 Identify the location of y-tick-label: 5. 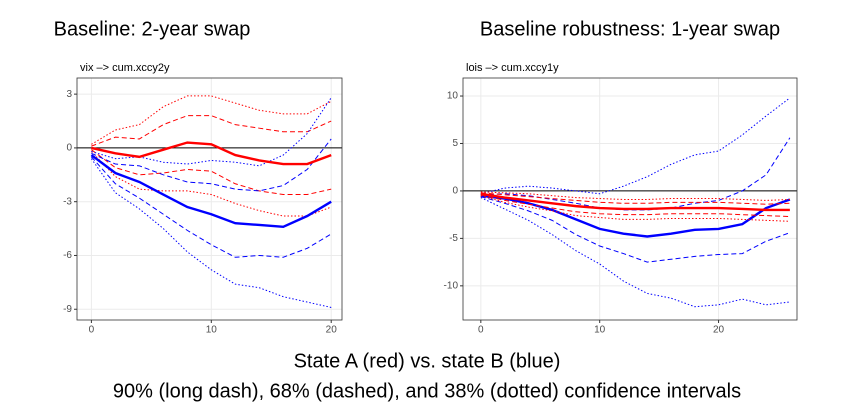
(455, 143).